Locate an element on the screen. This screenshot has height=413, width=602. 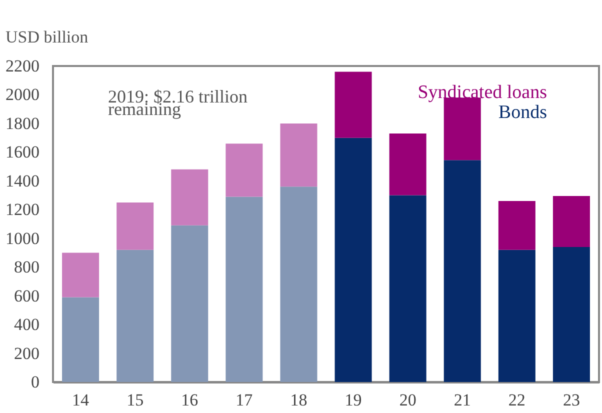
x-tick-label: 22 is located at coordinates (517, 400).